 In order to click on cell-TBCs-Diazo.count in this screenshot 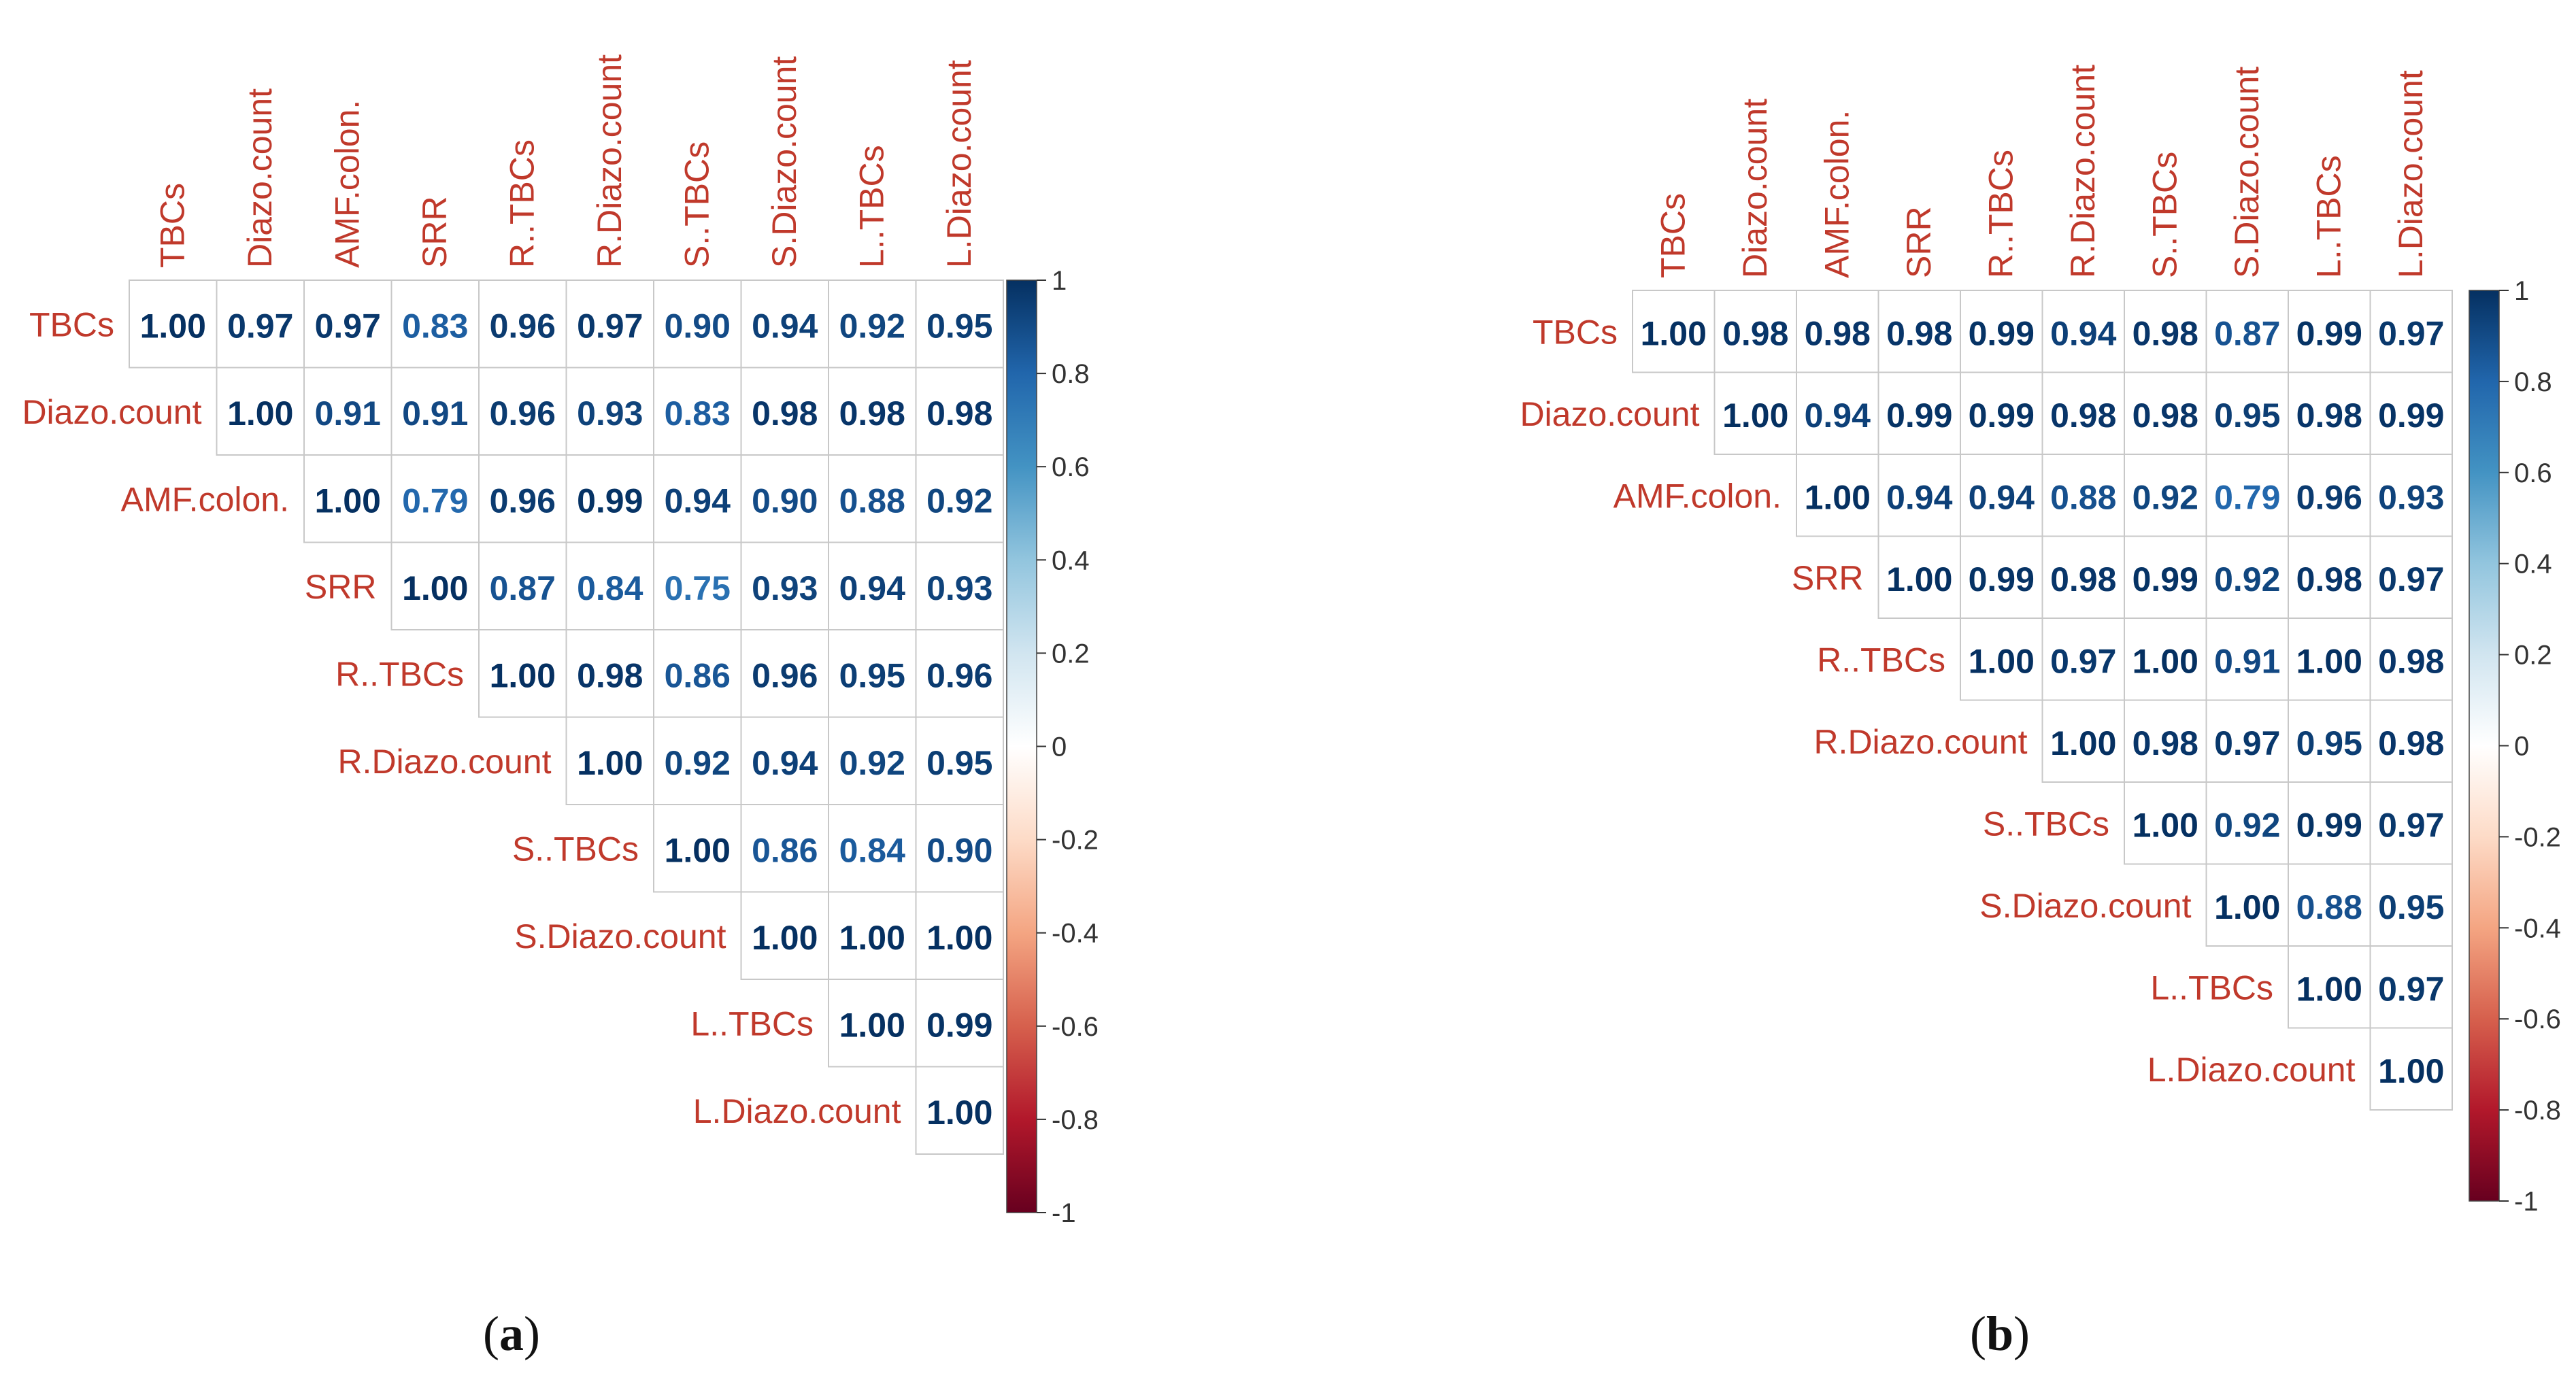, I will do `click(1755, 331)`.